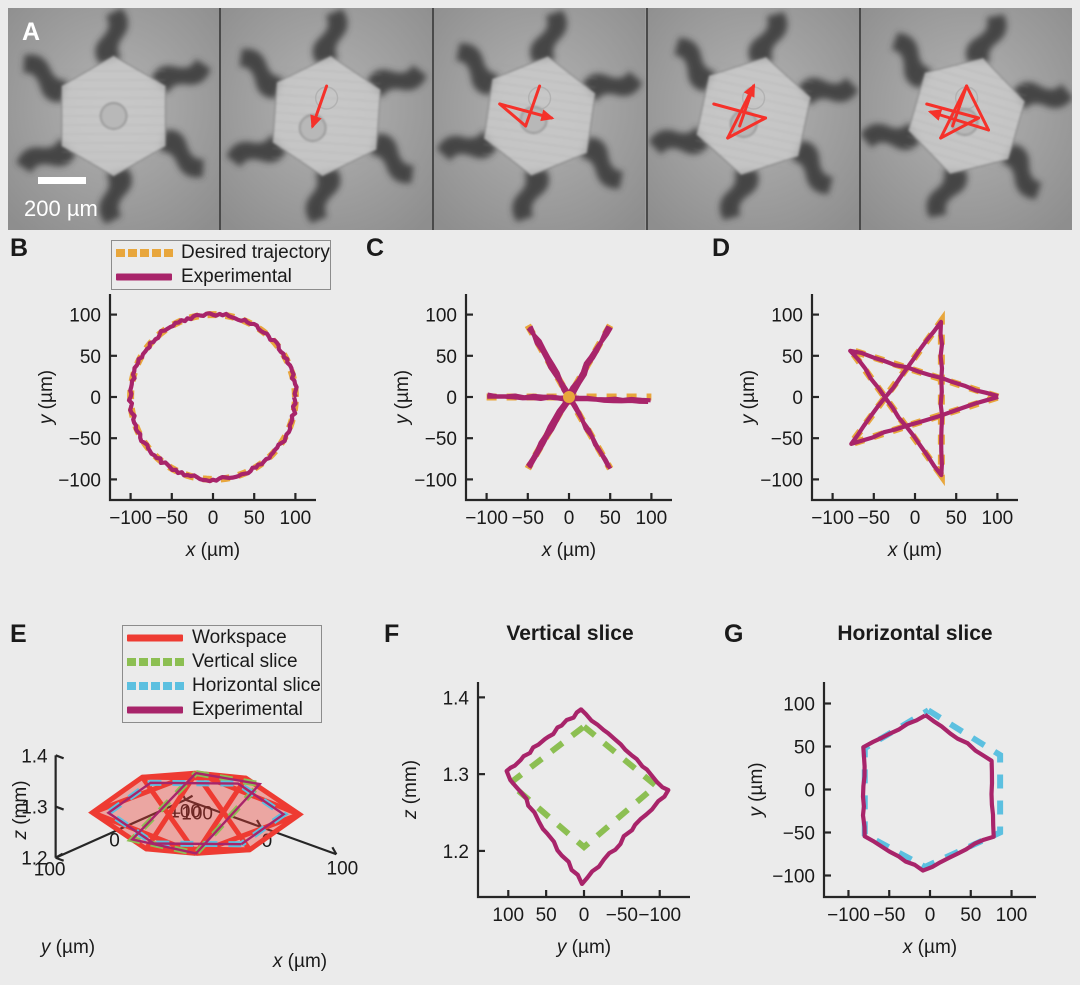 The width and height of the screenshot is (1080, 985). What do you see at coordinates (734, 634) in the screenshot?
I see `panel-g-letter: G` at bounding box center [734, 634].